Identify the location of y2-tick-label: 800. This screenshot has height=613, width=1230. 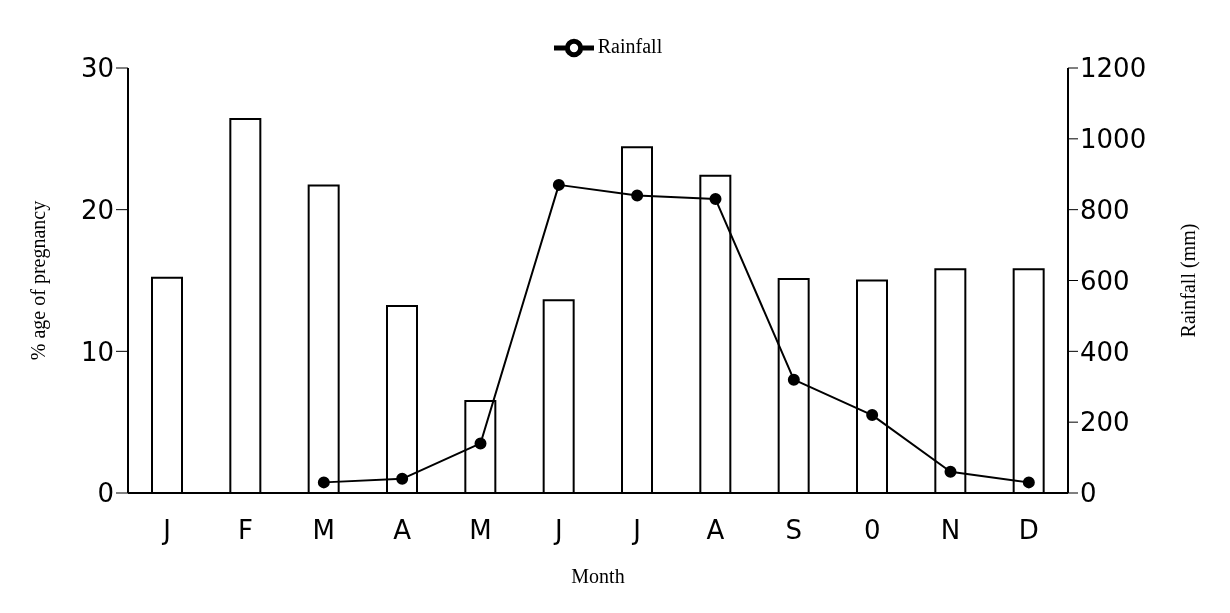
(1105, 209).